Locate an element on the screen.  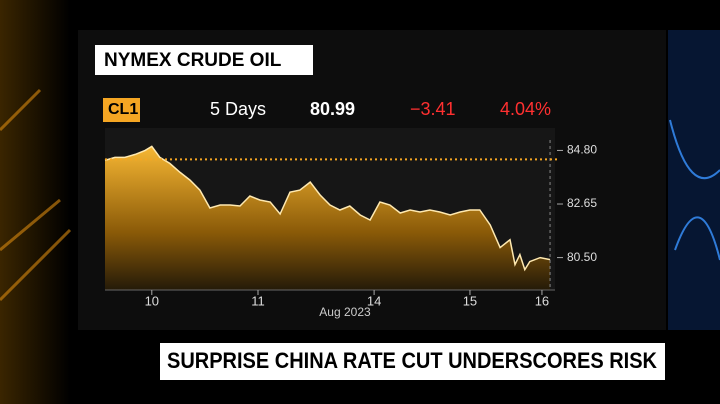
banner-box is located at coordinates (412, 361).